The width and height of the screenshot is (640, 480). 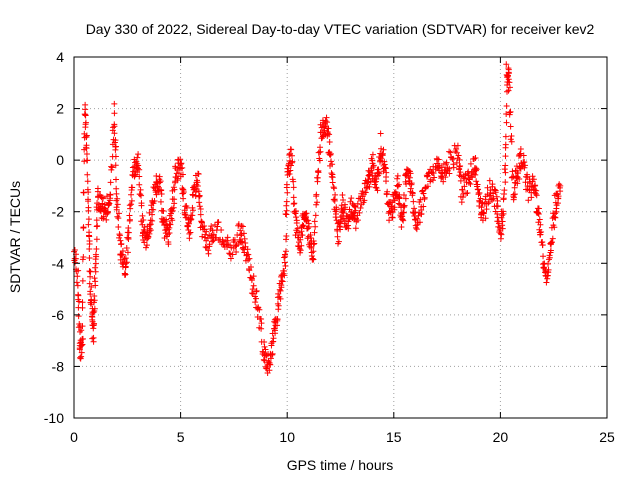 What do you see at coordinates (60, 160) in the screenshot?
I see `y-tick-label: 0` at bounding box center [60, 160].